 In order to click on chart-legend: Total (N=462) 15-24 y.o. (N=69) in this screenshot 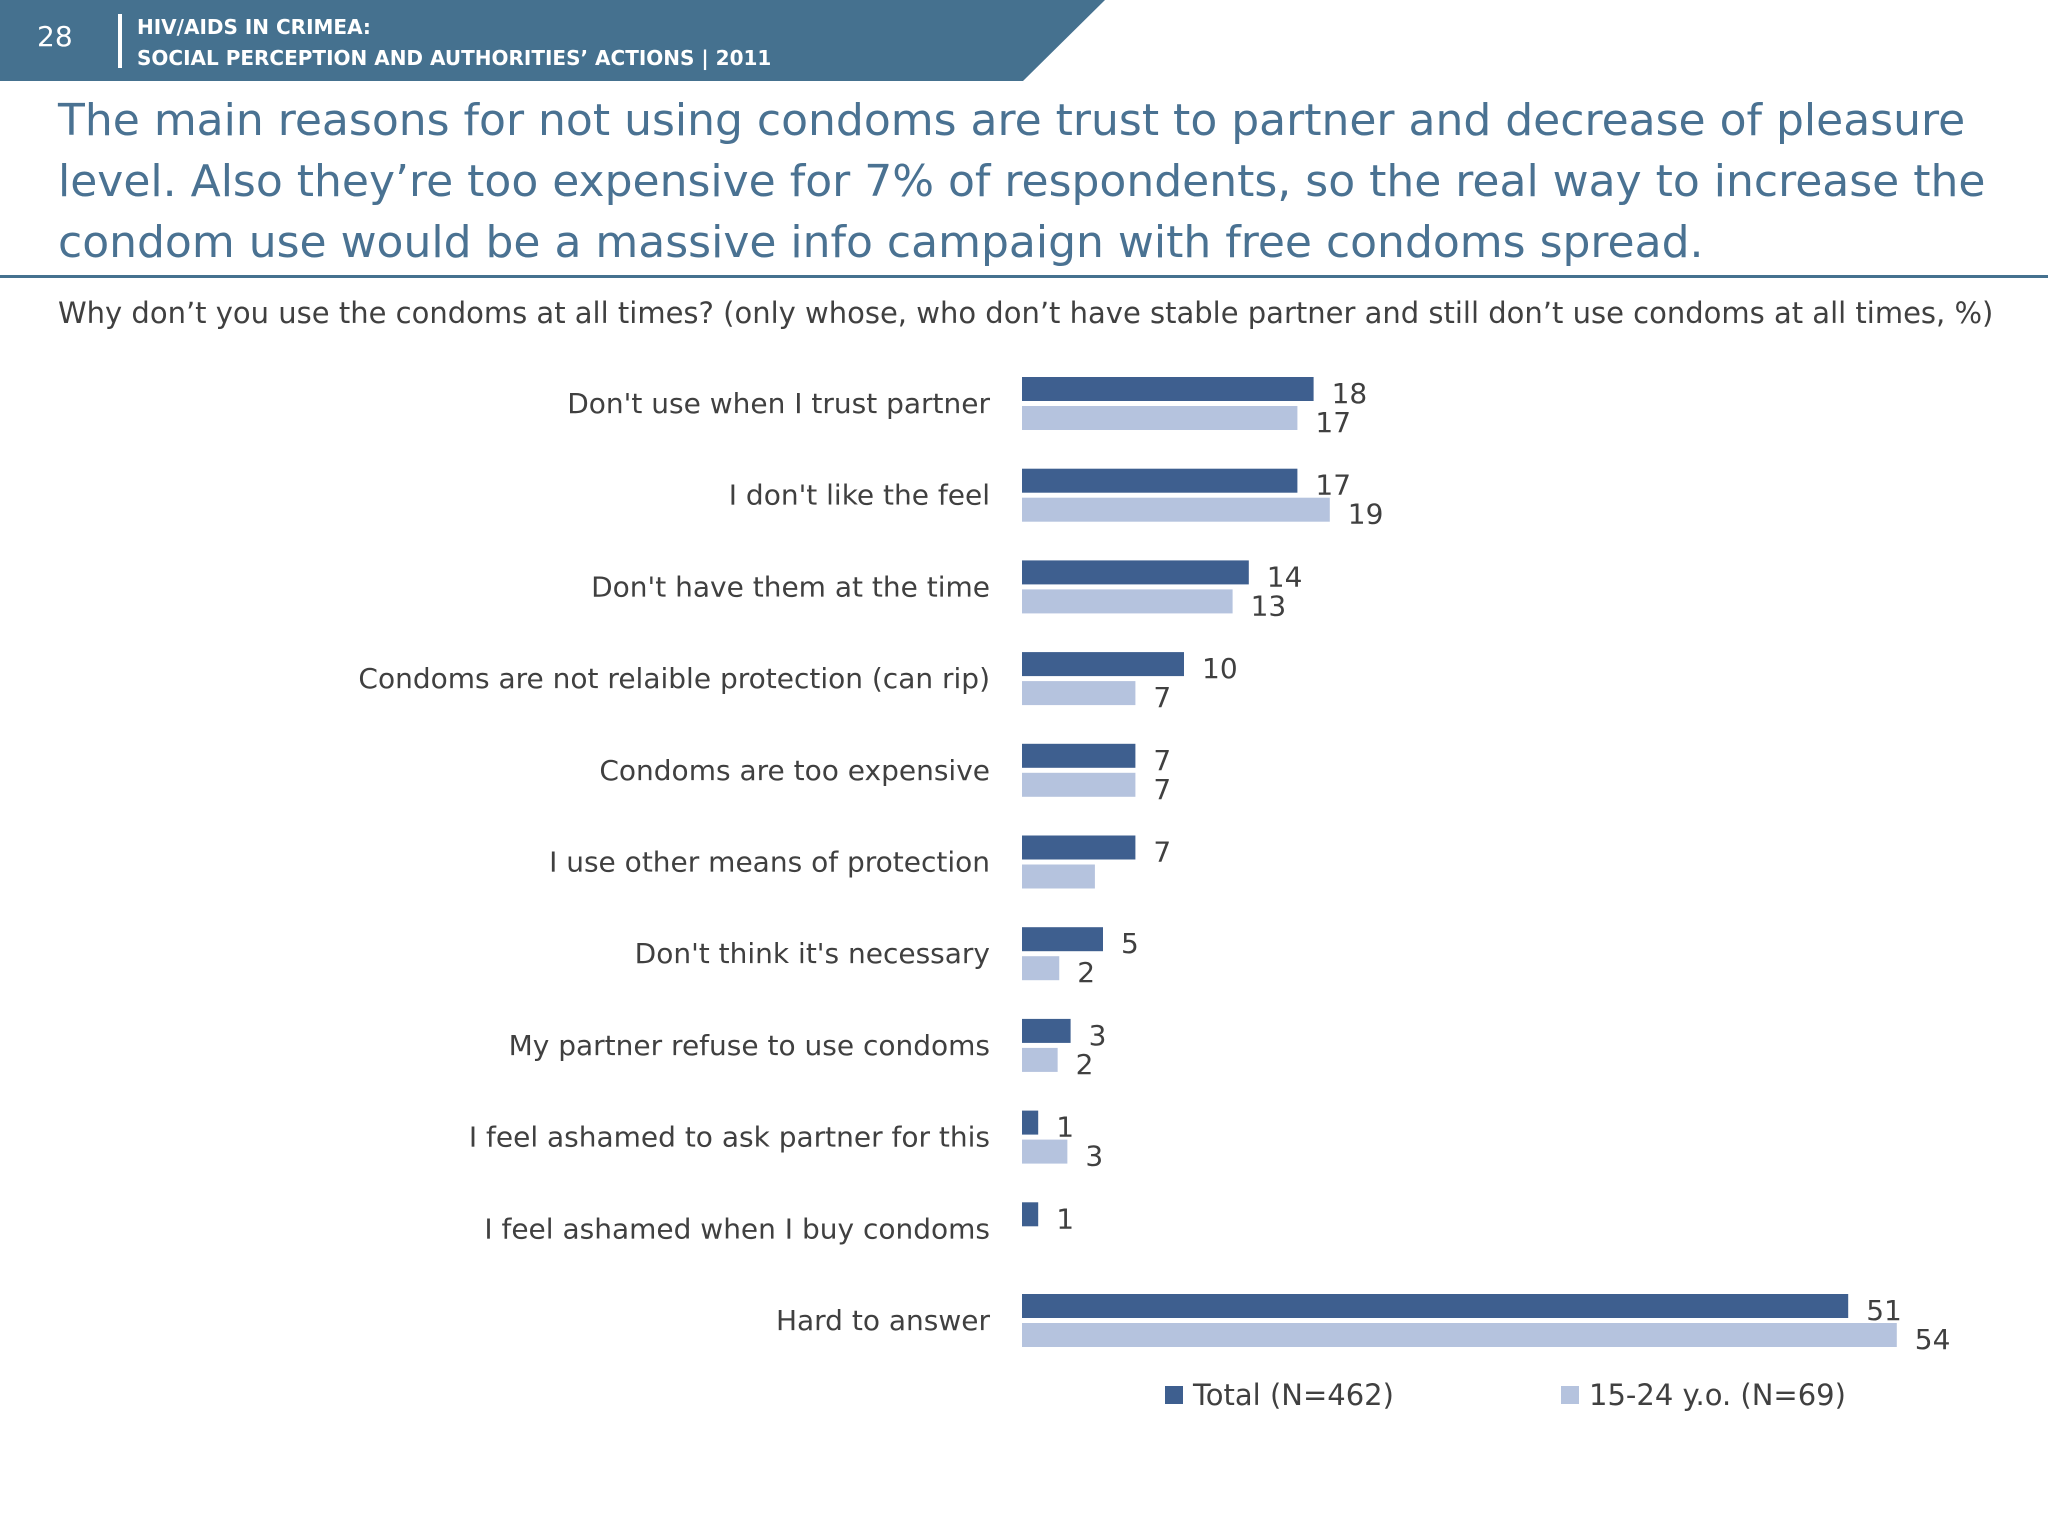, I will do `click(1505, 1395)`.